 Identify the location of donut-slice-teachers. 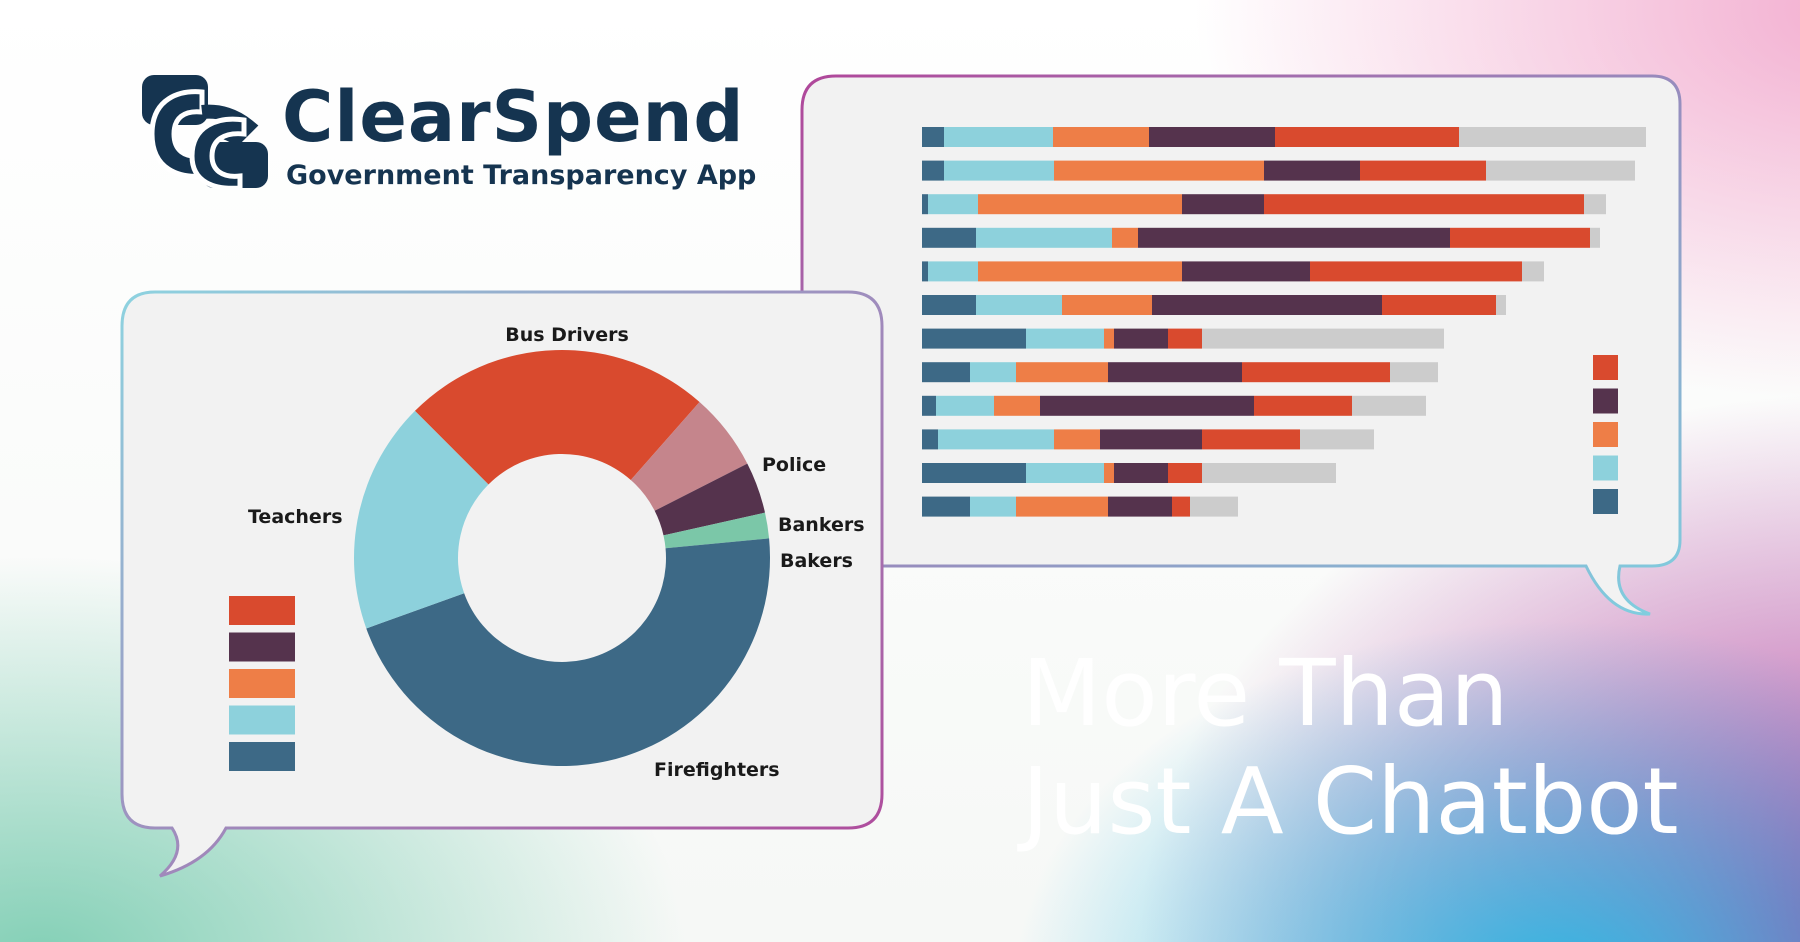
(421, 519).